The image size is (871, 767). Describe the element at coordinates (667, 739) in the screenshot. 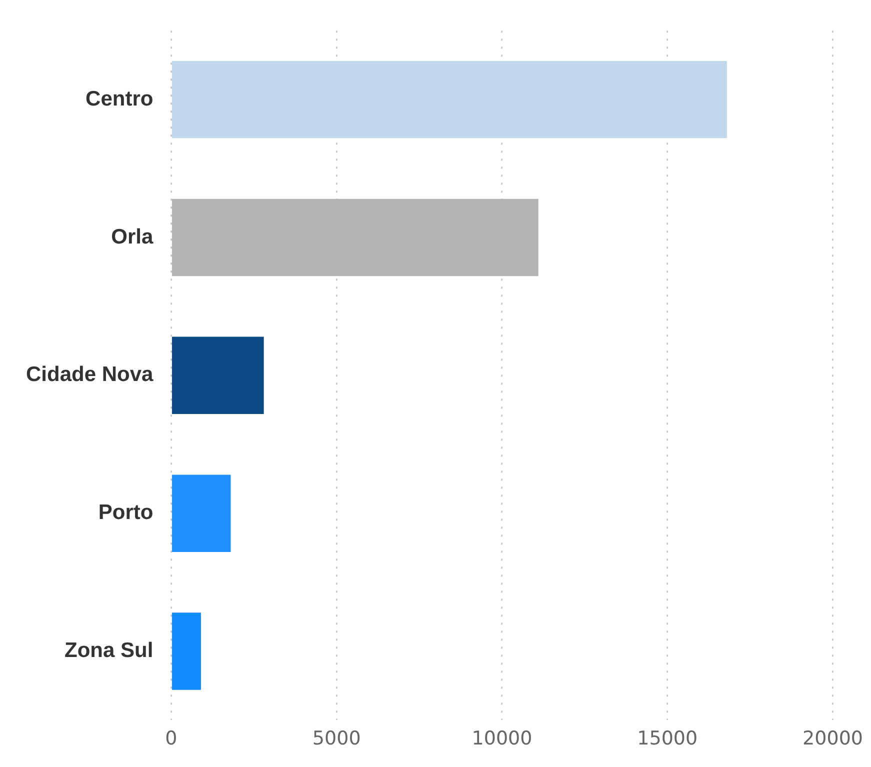

I see `x-tick-label: 15000` at that location.